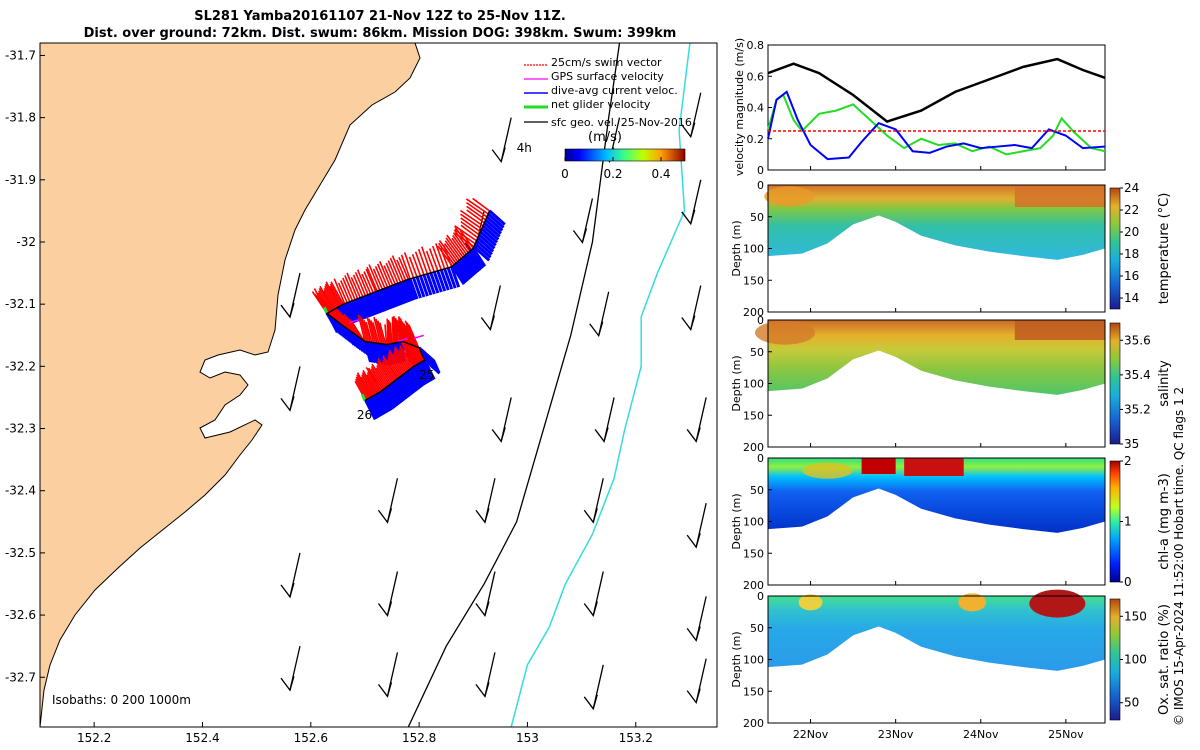  Describe the element at coordinates (1066, 734) in the screenshot. I see `date-tick-label: 25Nov` at that location.